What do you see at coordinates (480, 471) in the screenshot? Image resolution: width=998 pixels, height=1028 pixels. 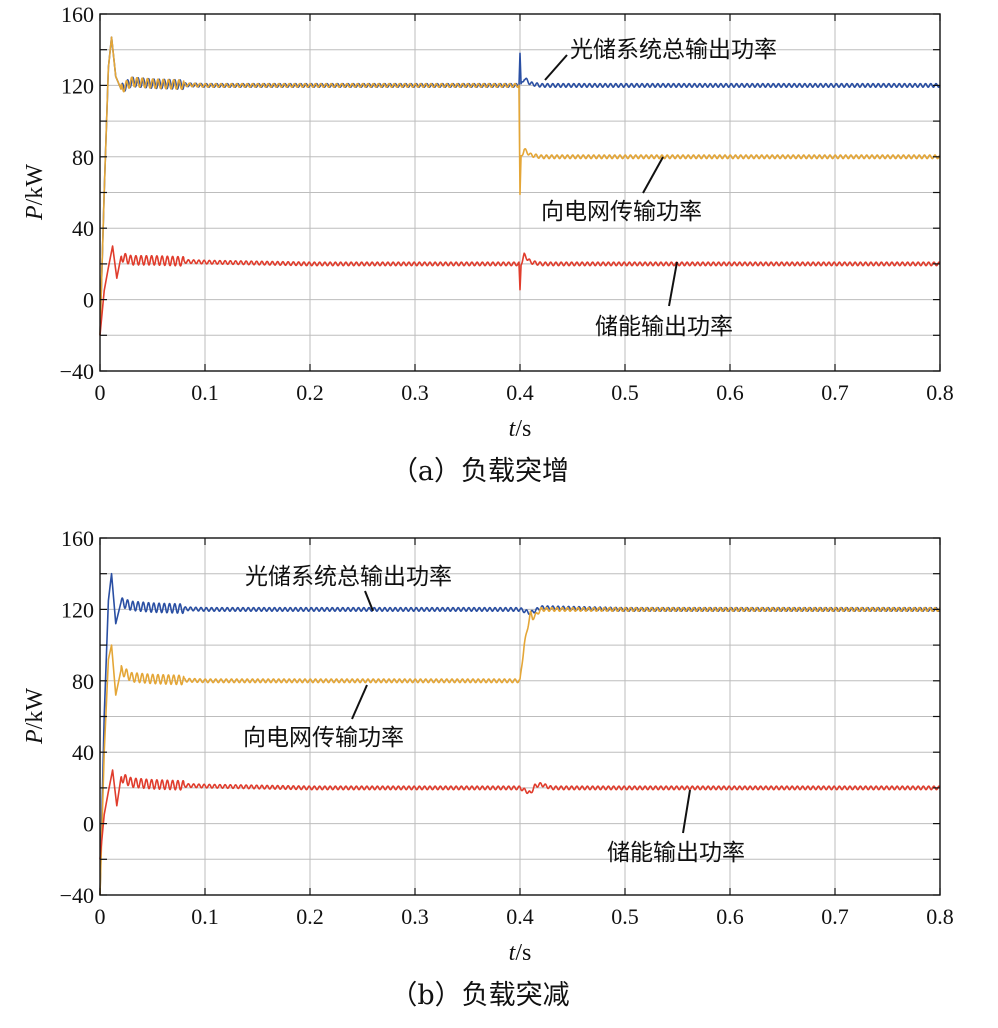 I see `caption-a: （a）负载突增` at bounding box center [480, 471].